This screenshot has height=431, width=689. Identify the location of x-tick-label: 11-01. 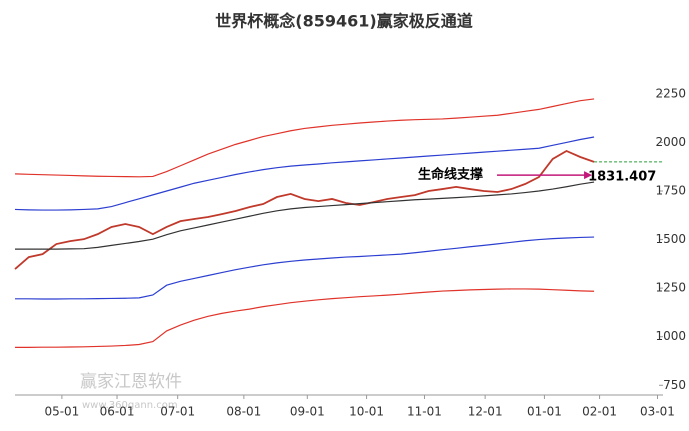
(424, 412).